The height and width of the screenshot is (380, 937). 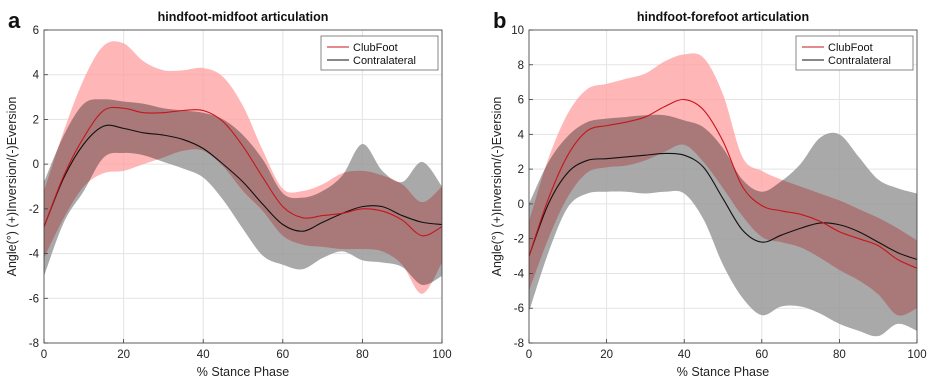 What do you see at coordinates (243, 17) in the screenshot?
I see `panel-title: hindfoot-midfoot articulation` at bounding box center [243, 17].